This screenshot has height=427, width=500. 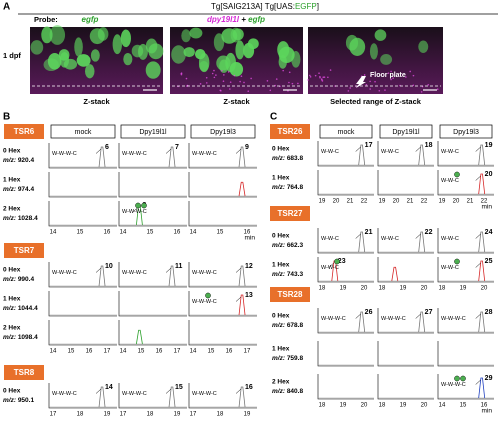 What do you see at coordinates (18, 279) in the screenshot?
I see `row-mz: m/z: 990.4` at bounding box center [18, 279].